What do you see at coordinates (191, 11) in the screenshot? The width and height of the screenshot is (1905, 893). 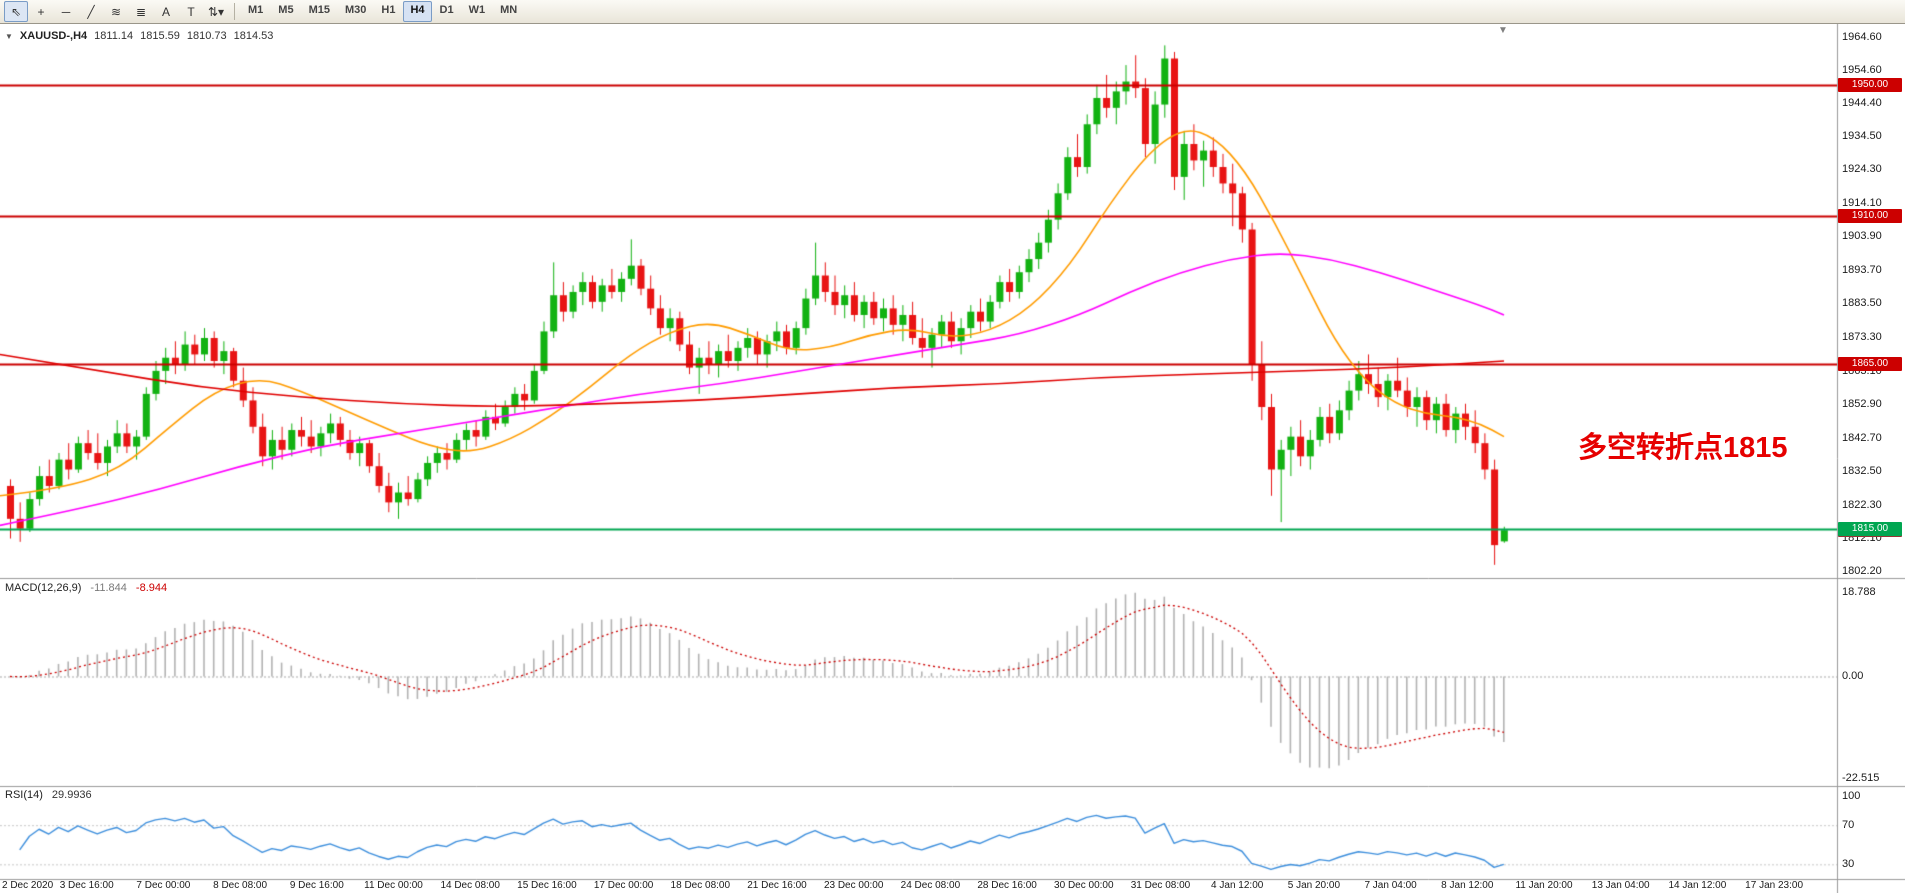 I see `label-tool-button: T` at bounding box center [191, 11].